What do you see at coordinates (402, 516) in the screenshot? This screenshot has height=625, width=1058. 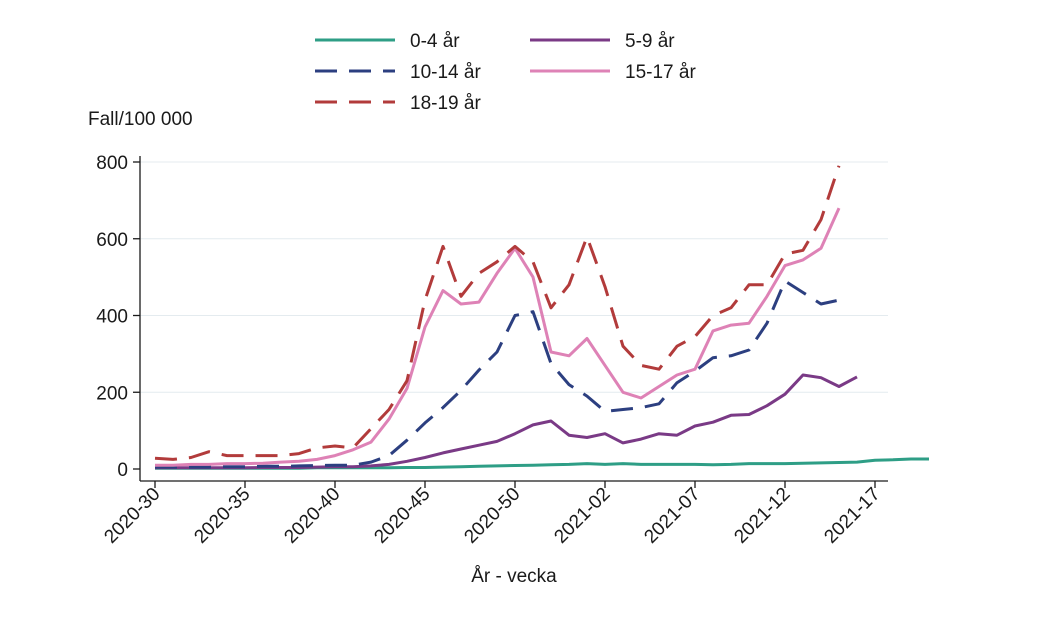 I see `x-tick-label-2020-45: 2020-45` at bounding box center [402, 516].